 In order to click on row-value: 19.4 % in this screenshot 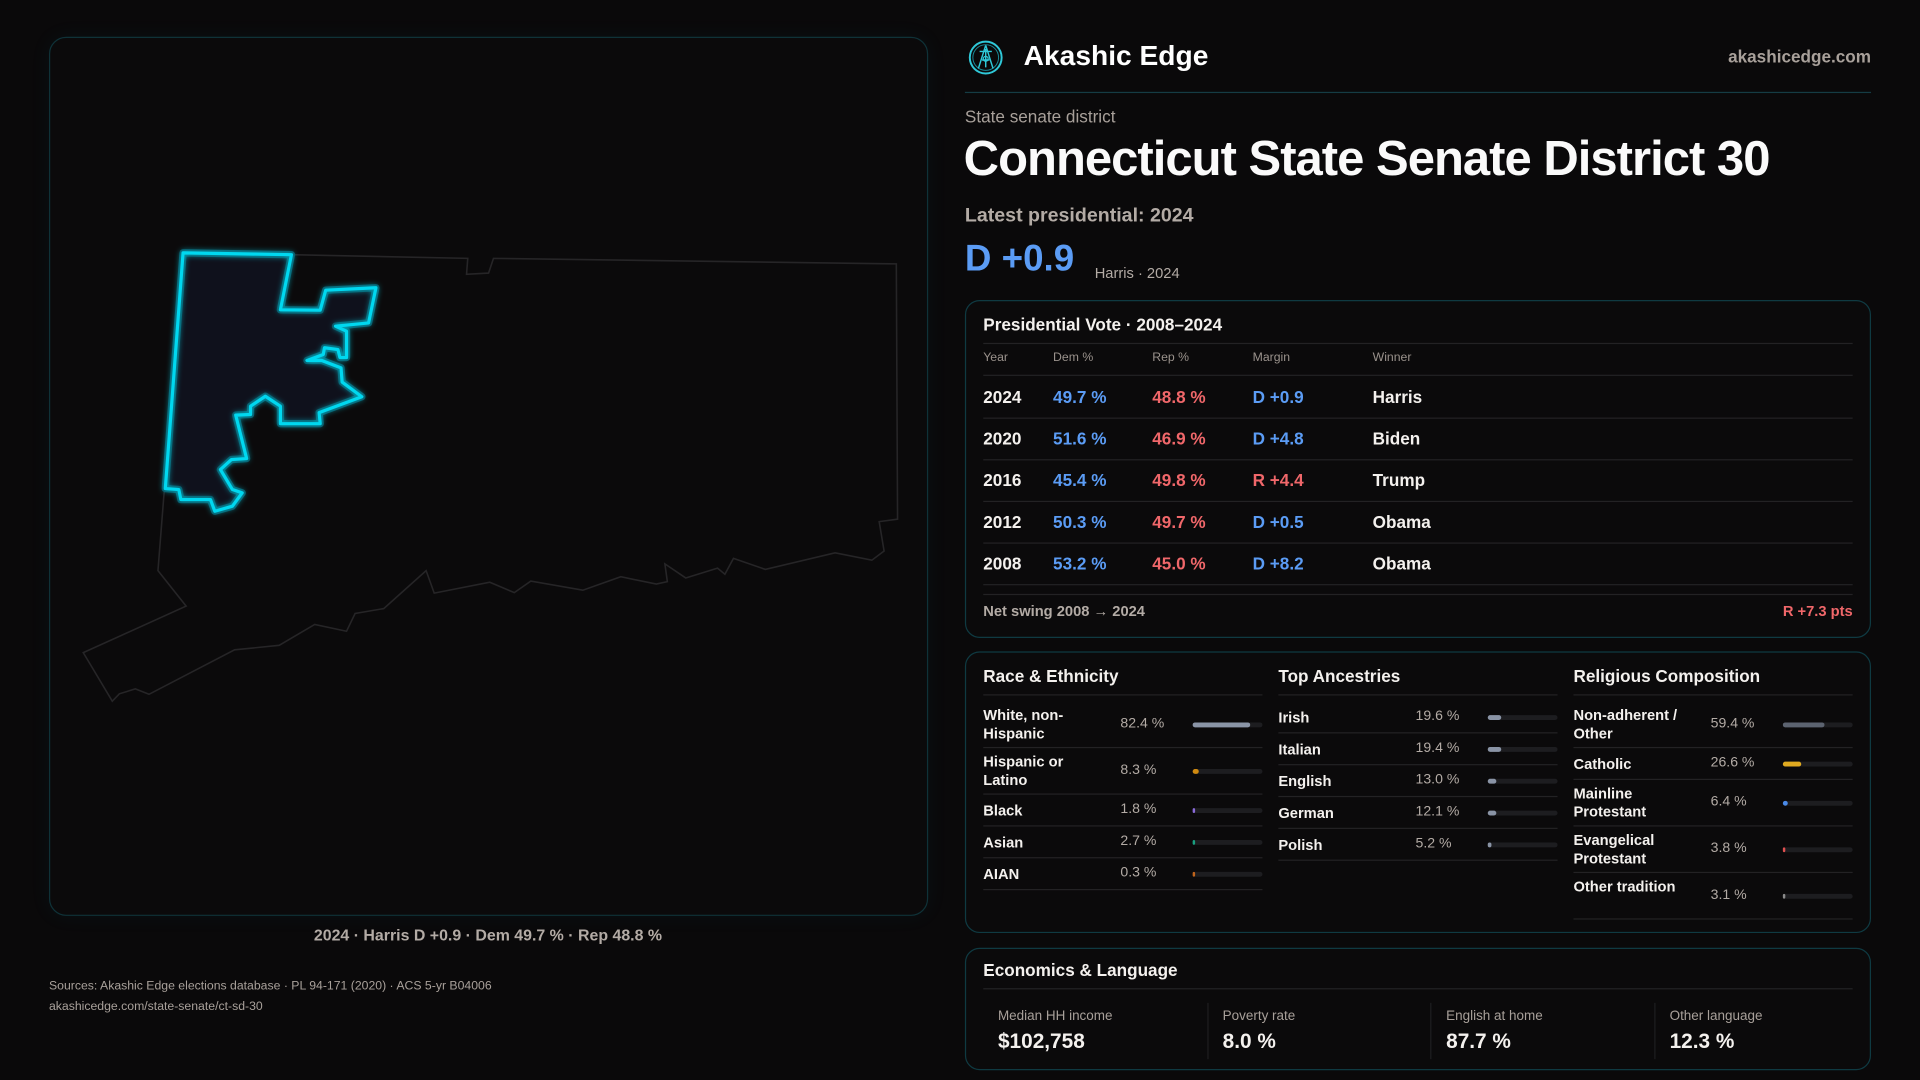, I will do `click(1437, 748)`.